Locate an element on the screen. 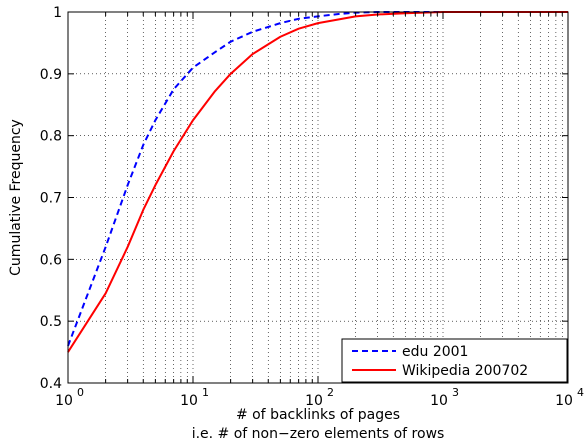 This screenshot has width=584, height=446. legend: edu 2001 Wikipedia 200702 is located at coordinates (454, 360).